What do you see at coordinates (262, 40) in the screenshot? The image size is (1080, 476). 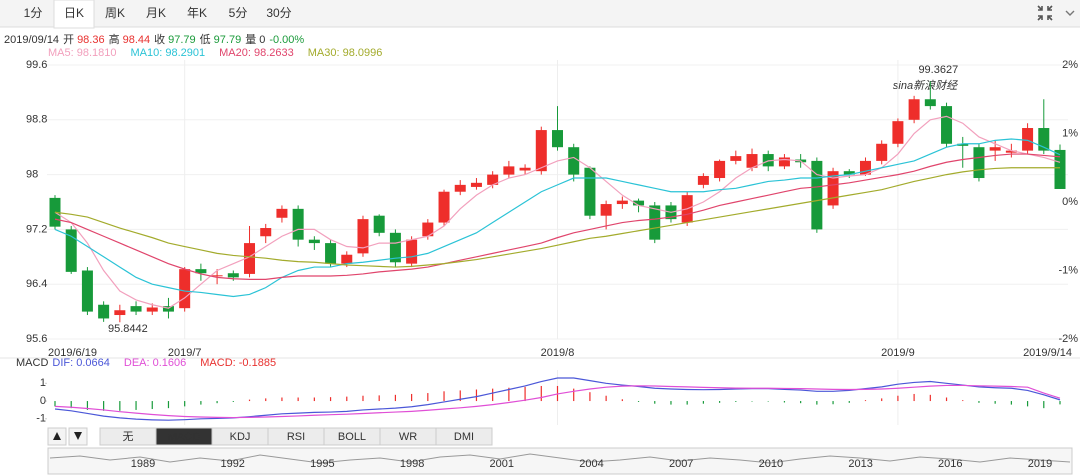 I see `quote-field-value: 0` at bounding box center [262, 40].